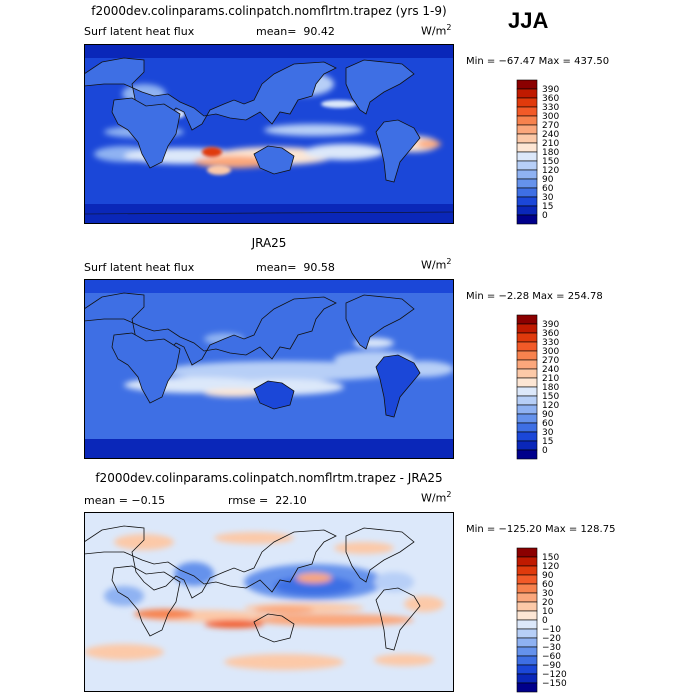  Describe the element at coordinates (551, 648) in the screenshot. I see `colorbar-tick-label: −30` at that location.